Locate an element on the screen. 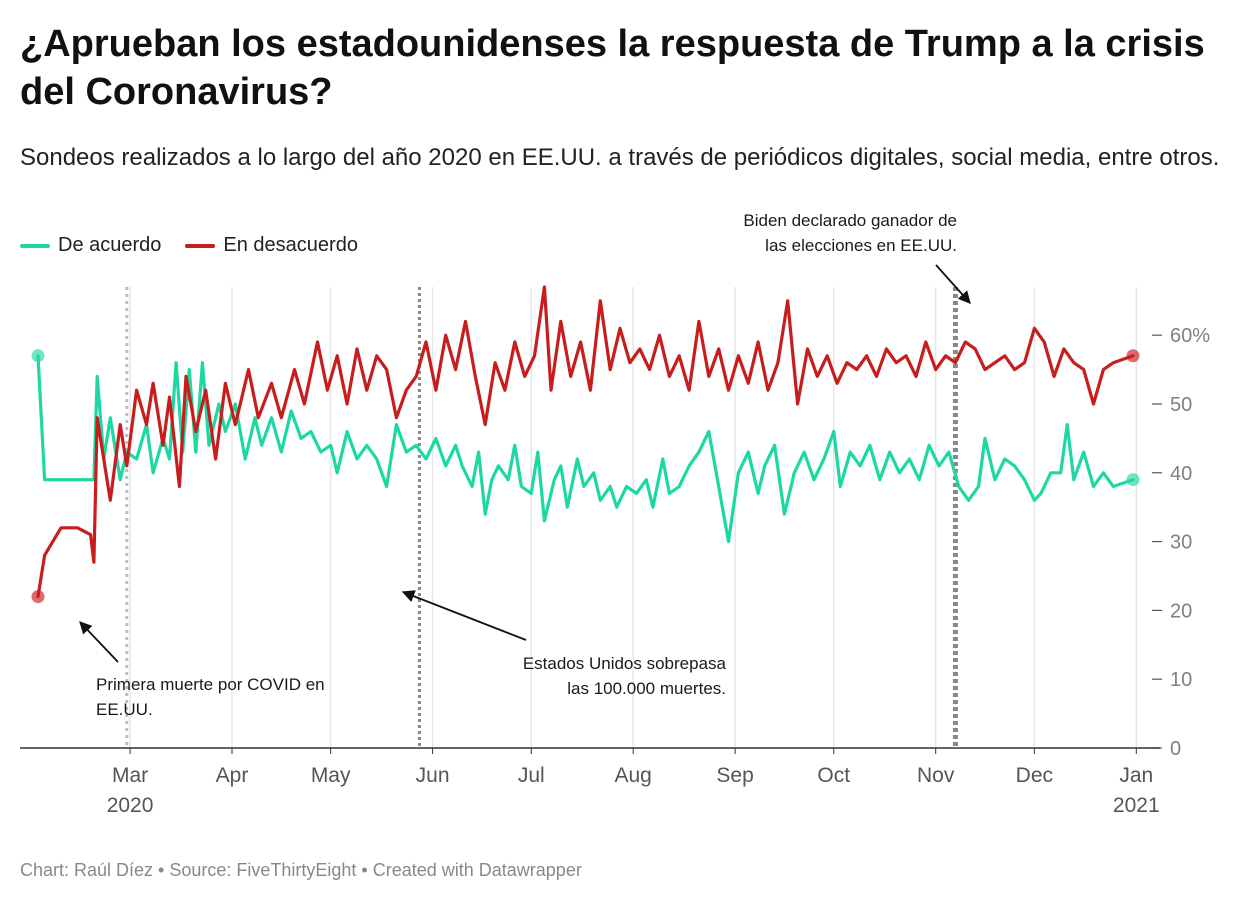 This screenshot has width=1240, height=906. disagree-start-point is located at coordinates (38, 597).